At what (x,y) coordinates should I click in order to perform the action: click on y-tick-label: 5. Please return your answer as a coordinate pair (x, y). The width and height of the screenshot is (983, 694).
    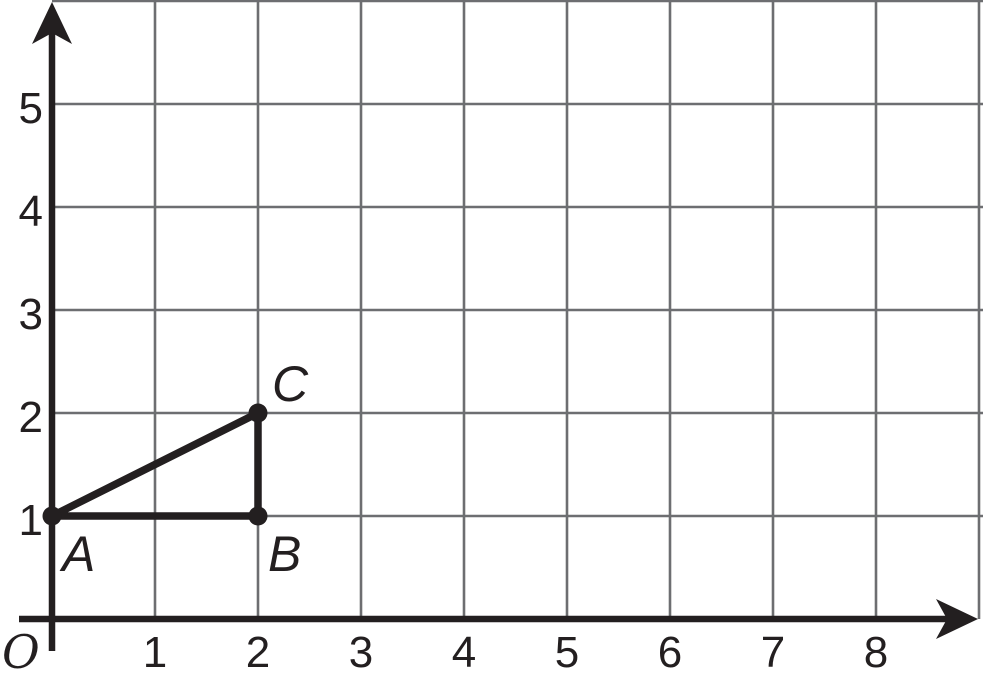
    Looking at the image, I should click on (31, 108).